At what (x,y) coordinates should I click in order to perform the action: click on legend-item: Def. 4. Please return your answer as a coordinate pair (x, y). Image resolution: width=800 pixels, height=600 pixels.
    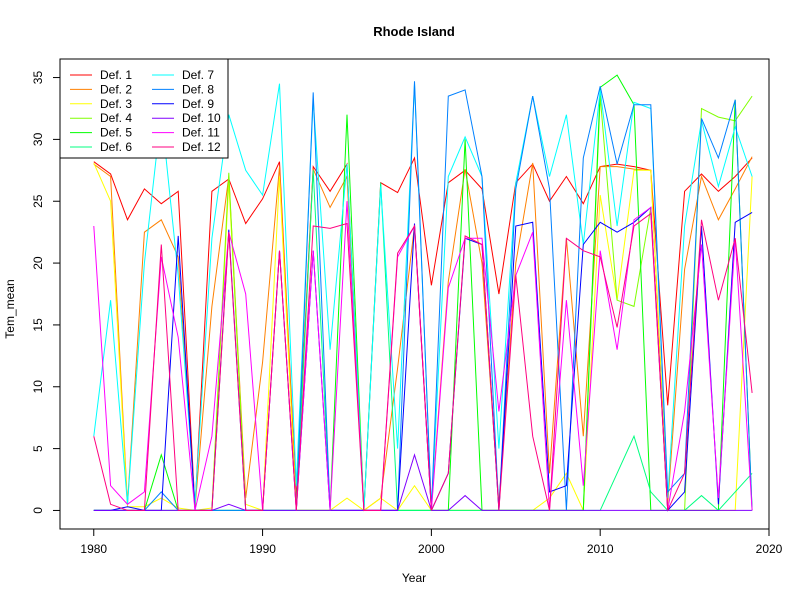
    Looking at the image, I should click on (101, 118).